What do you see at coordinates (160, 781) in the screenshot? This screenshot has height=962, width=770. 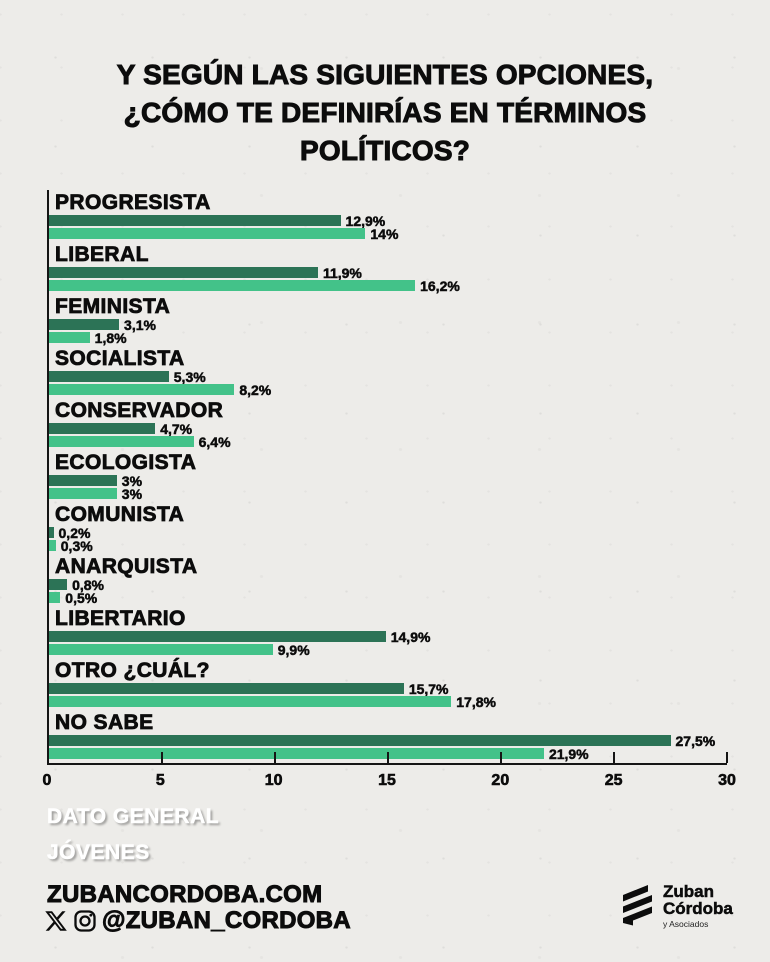 I see `axis-tick-label: 5` at bounding box center [160, 781].